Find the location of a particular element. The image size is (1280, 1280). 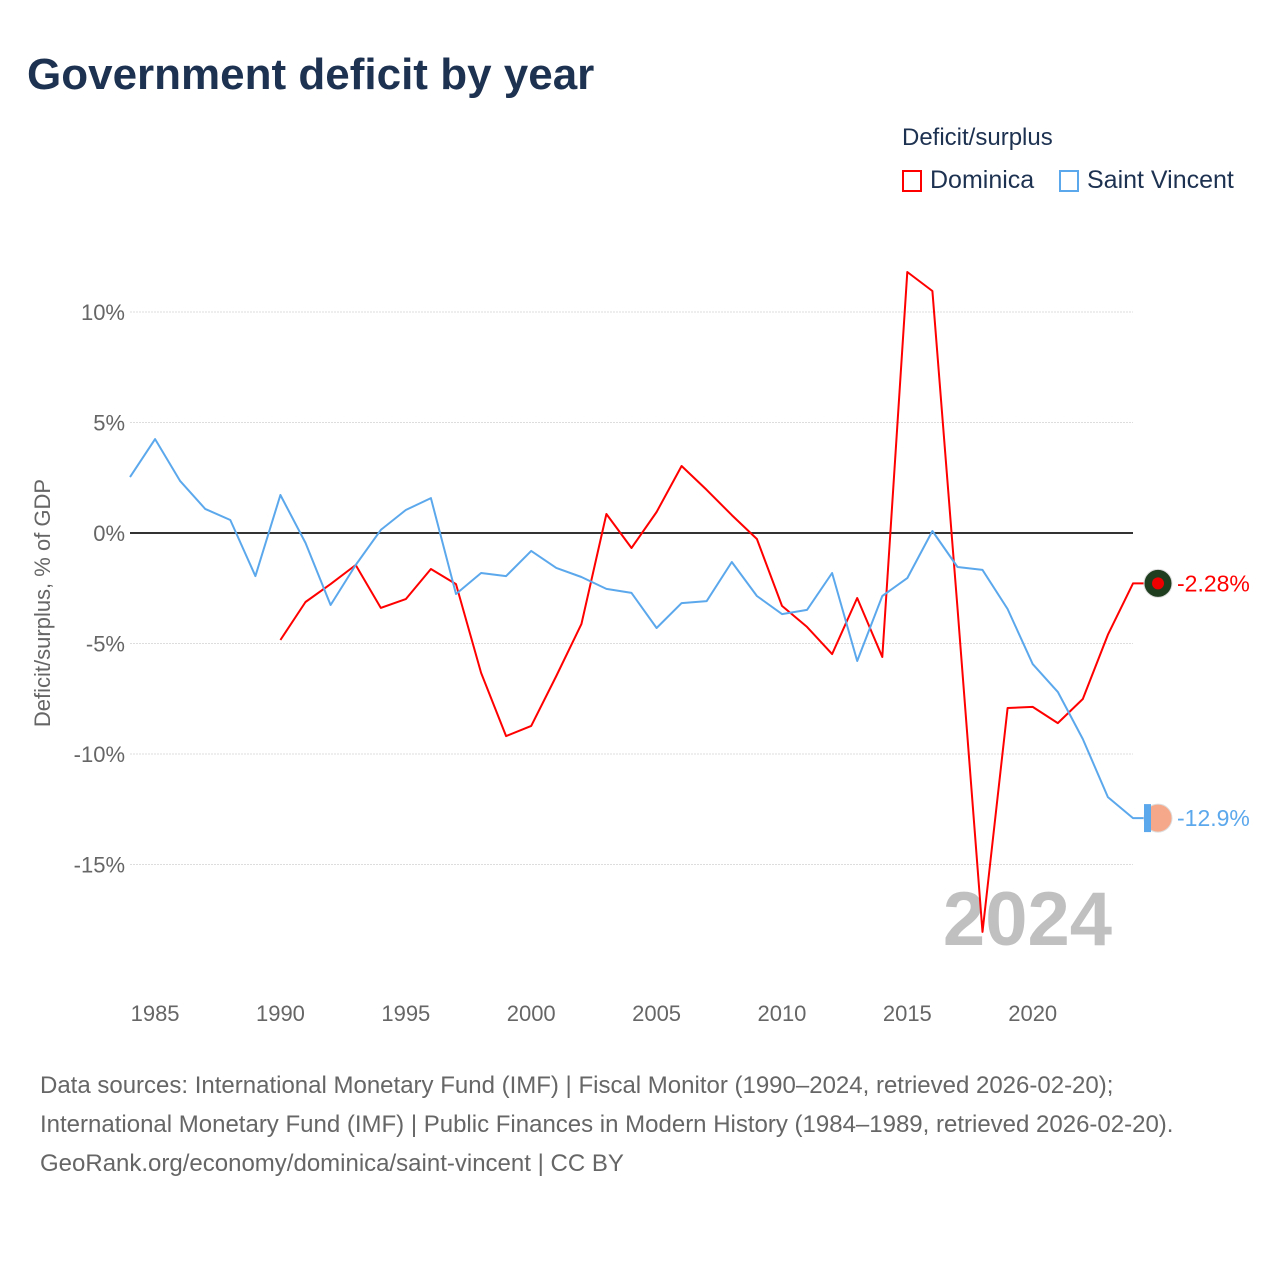

year-watermark: 2024 is located at coordinates (1027, 919).